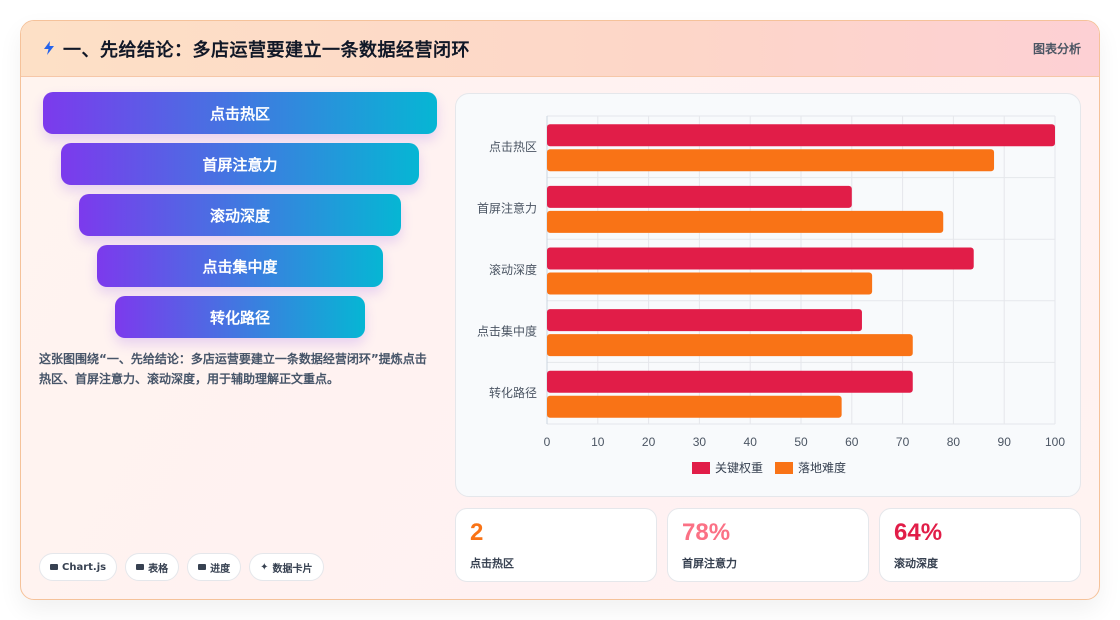  What do you see at coordinates (1056, 49) in the screenshot?
I see `chart-analysis-link: 图表分析` at bounding box center [1056, 49].